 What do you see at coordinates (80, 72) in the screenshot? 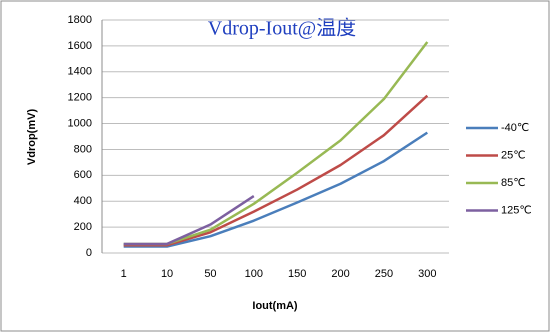
I see `y-tick-label: 1400` at bounding box center [80, 72].